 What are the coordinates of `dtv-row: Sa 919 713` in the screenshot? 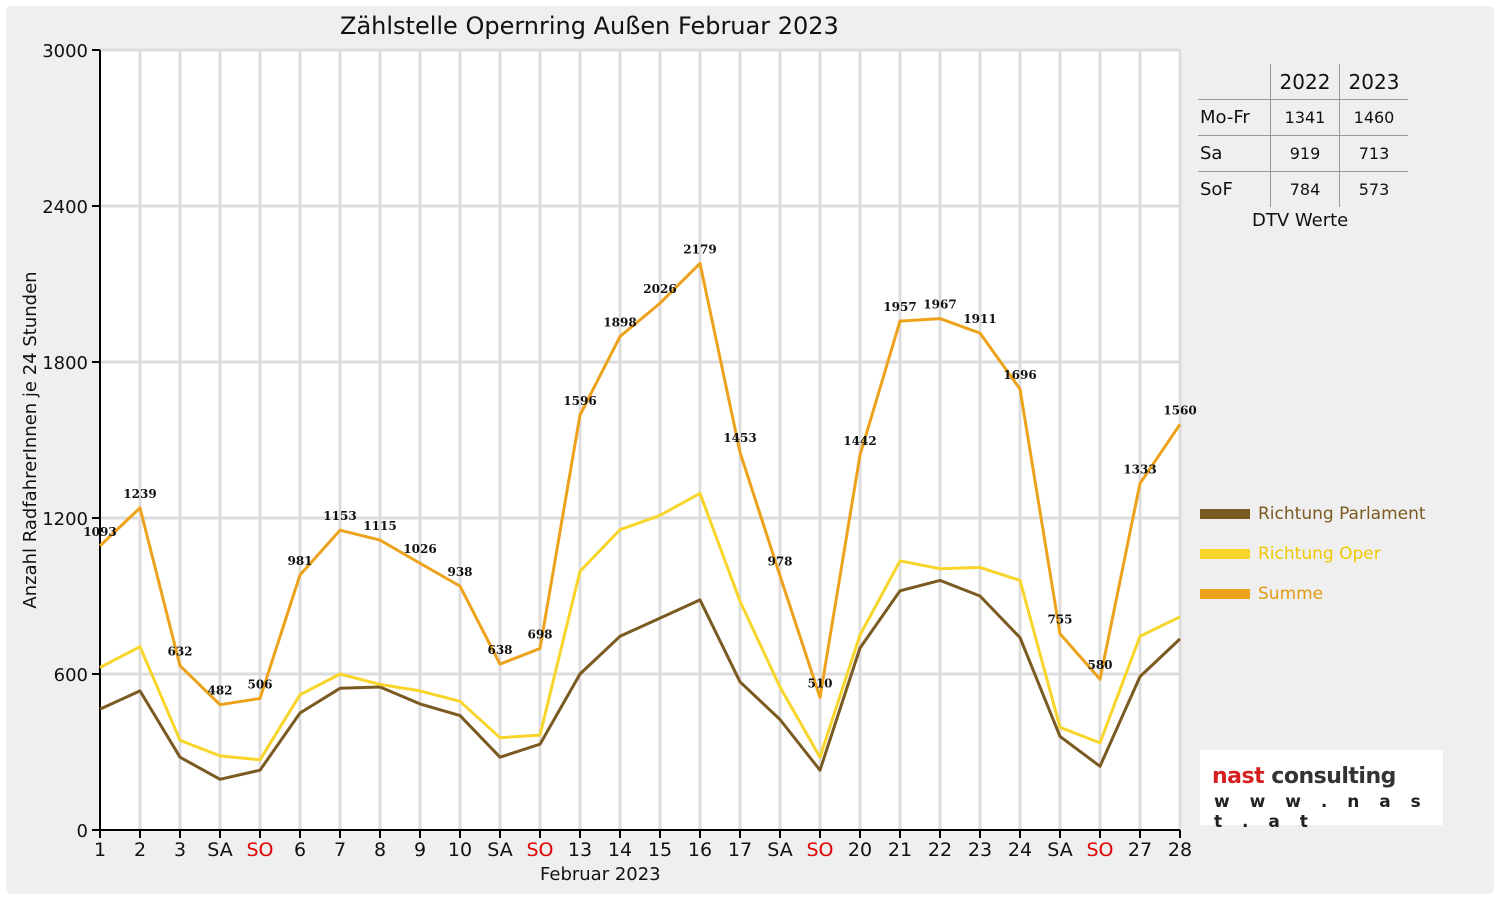 It's located at (1303, 153).